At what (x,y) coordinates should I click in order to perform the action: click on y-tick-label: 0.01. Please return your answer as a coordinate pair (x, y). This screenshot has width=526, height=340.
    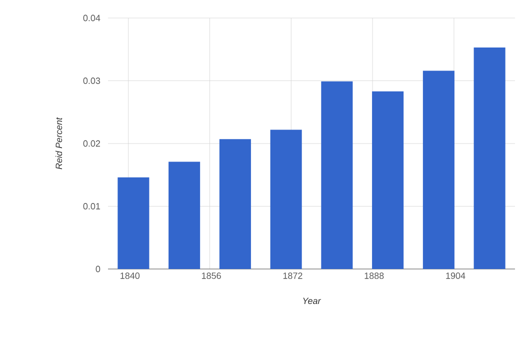
    Looking at the image, I should click on (91, 206).